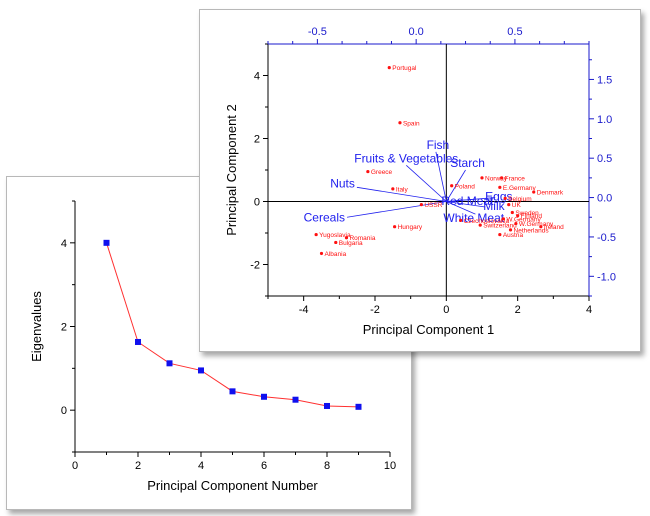  Describe the element at coordinates (519, 199) in the screenshot. I see `country-label: Belgium` at that location.